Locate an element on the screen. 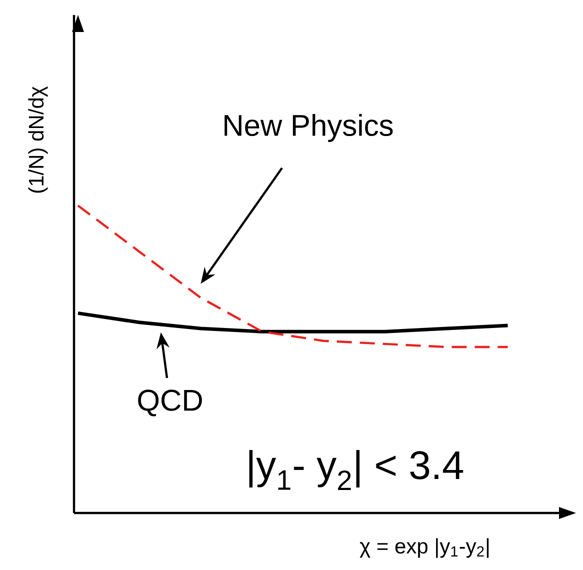 The width and height of the screenshot is (583, 570). x-axis-title: χ = exp |y$_{1}$-y$_{2}$| is located at coordinates (424, 548).